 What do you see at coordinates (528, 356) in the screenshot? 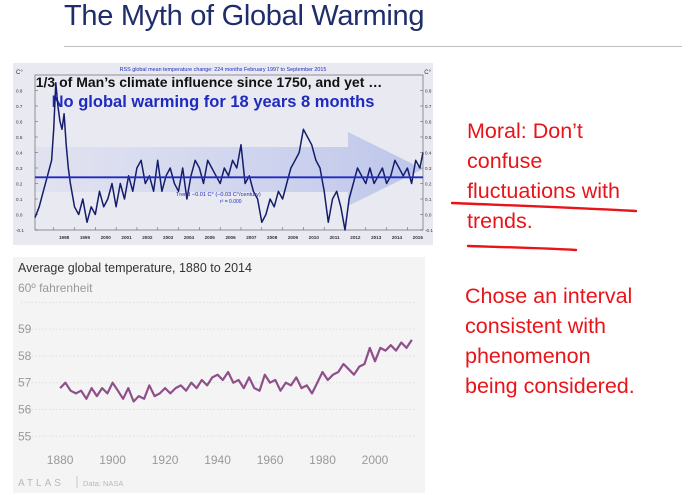
I see `interval-note-line: phenomenon` at bounding box center [528, 356].